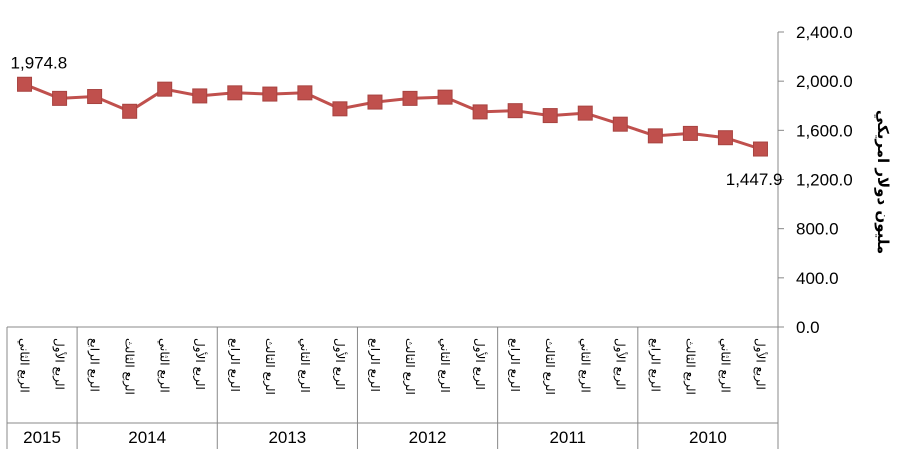 Image resolution: width=900 pixels, height=449 pixels. Describe the element at coordinates (824, 130) in the screenshot. I see `y-tick-label: 1,600.0` at that location.